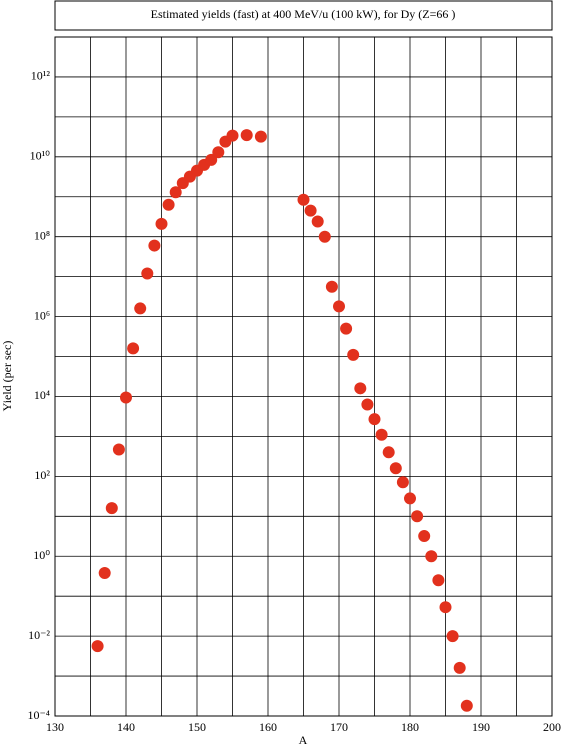 Image resolution: width=564 pixels, height=748 pixels. Describe the element at coordinates (7, 376) in the screenshot. I see `y-axis-label: Yield (per sec)` at that location.